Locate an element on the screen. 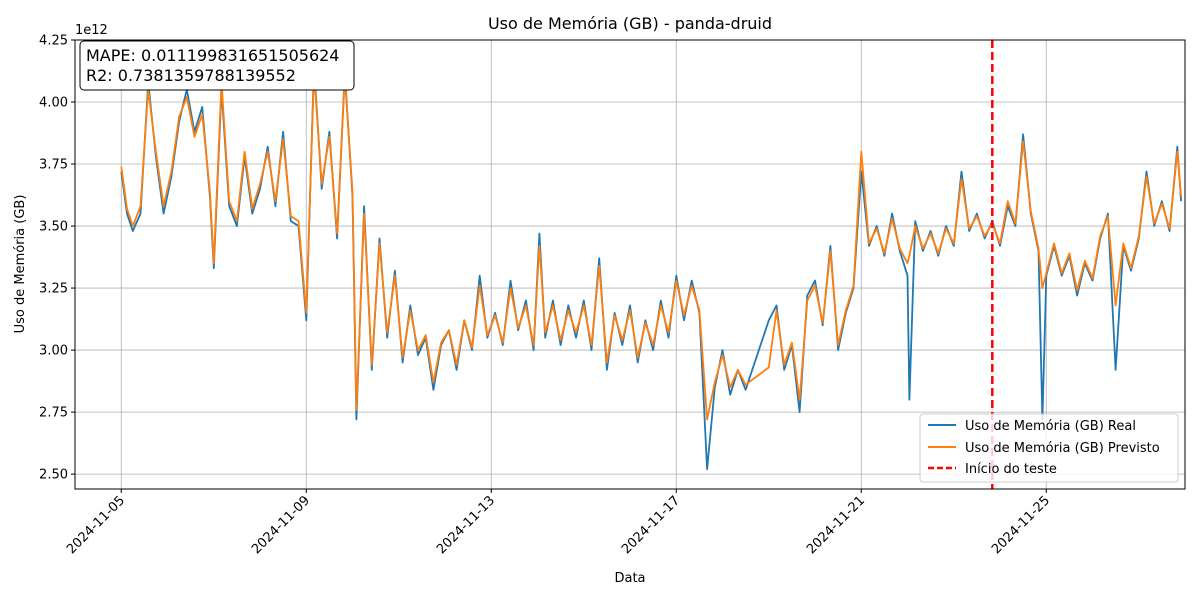  y-tick-label: 4.00 is located at coordinates (53, 103).